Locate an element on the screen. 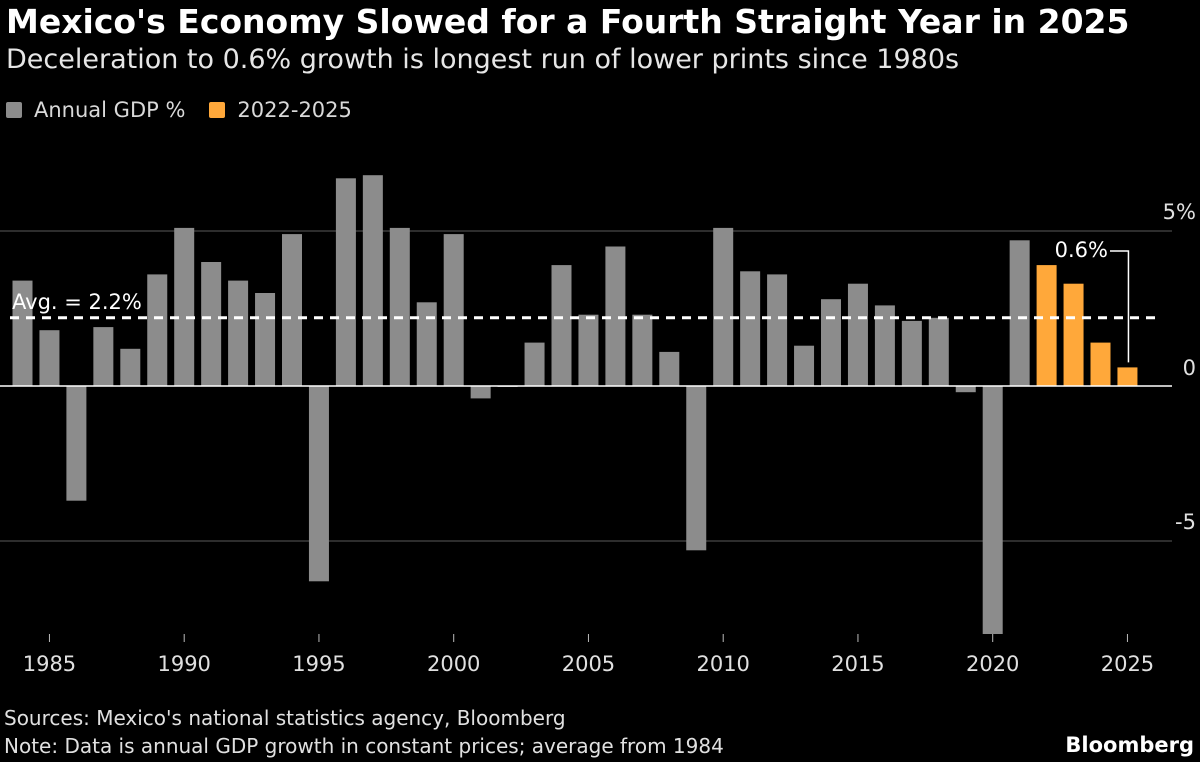 The image size is (1200, 762). bar-1999 is located at coordinates (426, 344).